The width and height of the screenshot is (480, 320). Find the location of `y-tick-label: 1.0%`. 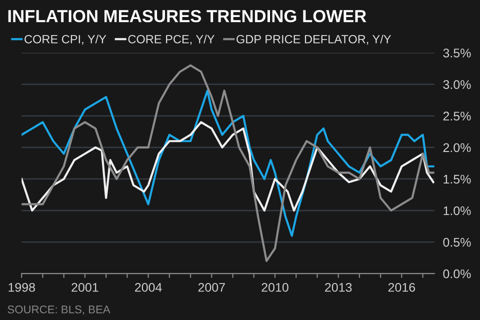

y-tick-label: 1.0% is located at coordinates (457, 211).